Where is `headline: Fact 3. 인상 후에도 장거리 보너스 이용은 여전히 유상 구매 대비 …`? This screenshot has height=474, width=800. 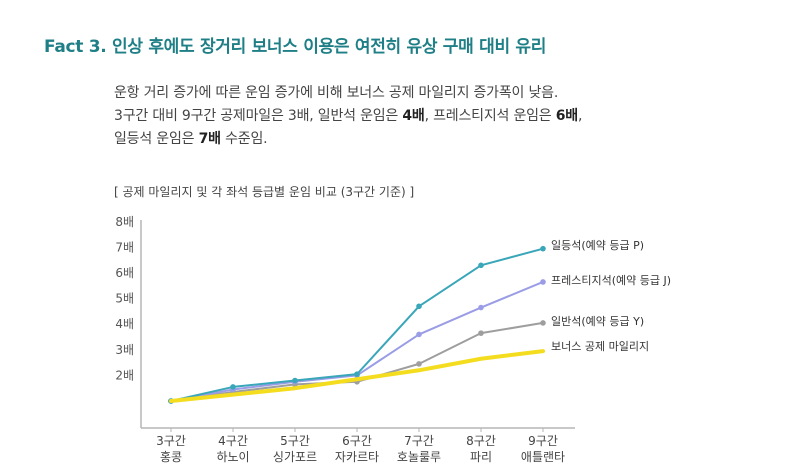
headline: Fact 3. 인상 후에도 장거리 보너스 이용은 여전히 유상 구매 대비 … is located at coordinates (295, 47).